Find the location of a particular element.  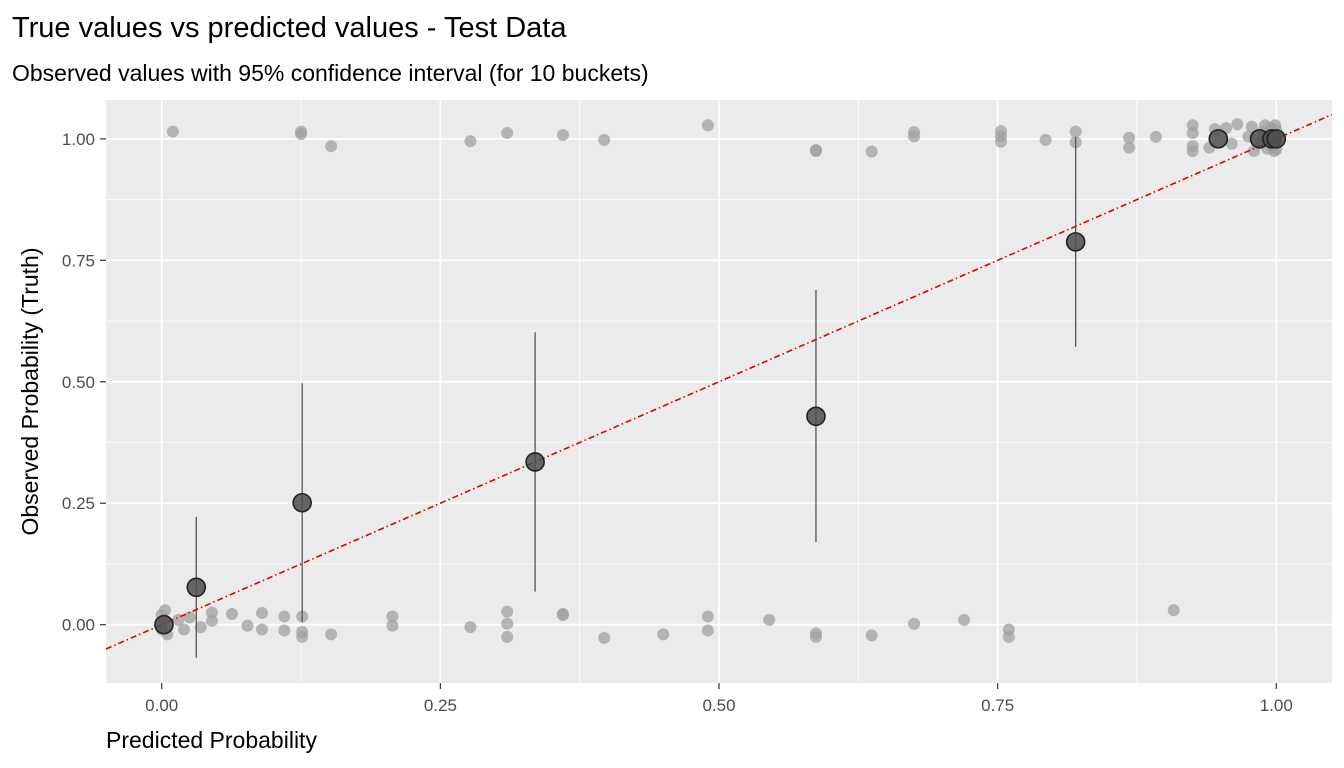

y-axis-ticks: 0.00 0.25 0.50 0.75 1.00 is located at coordinates (84, 382).